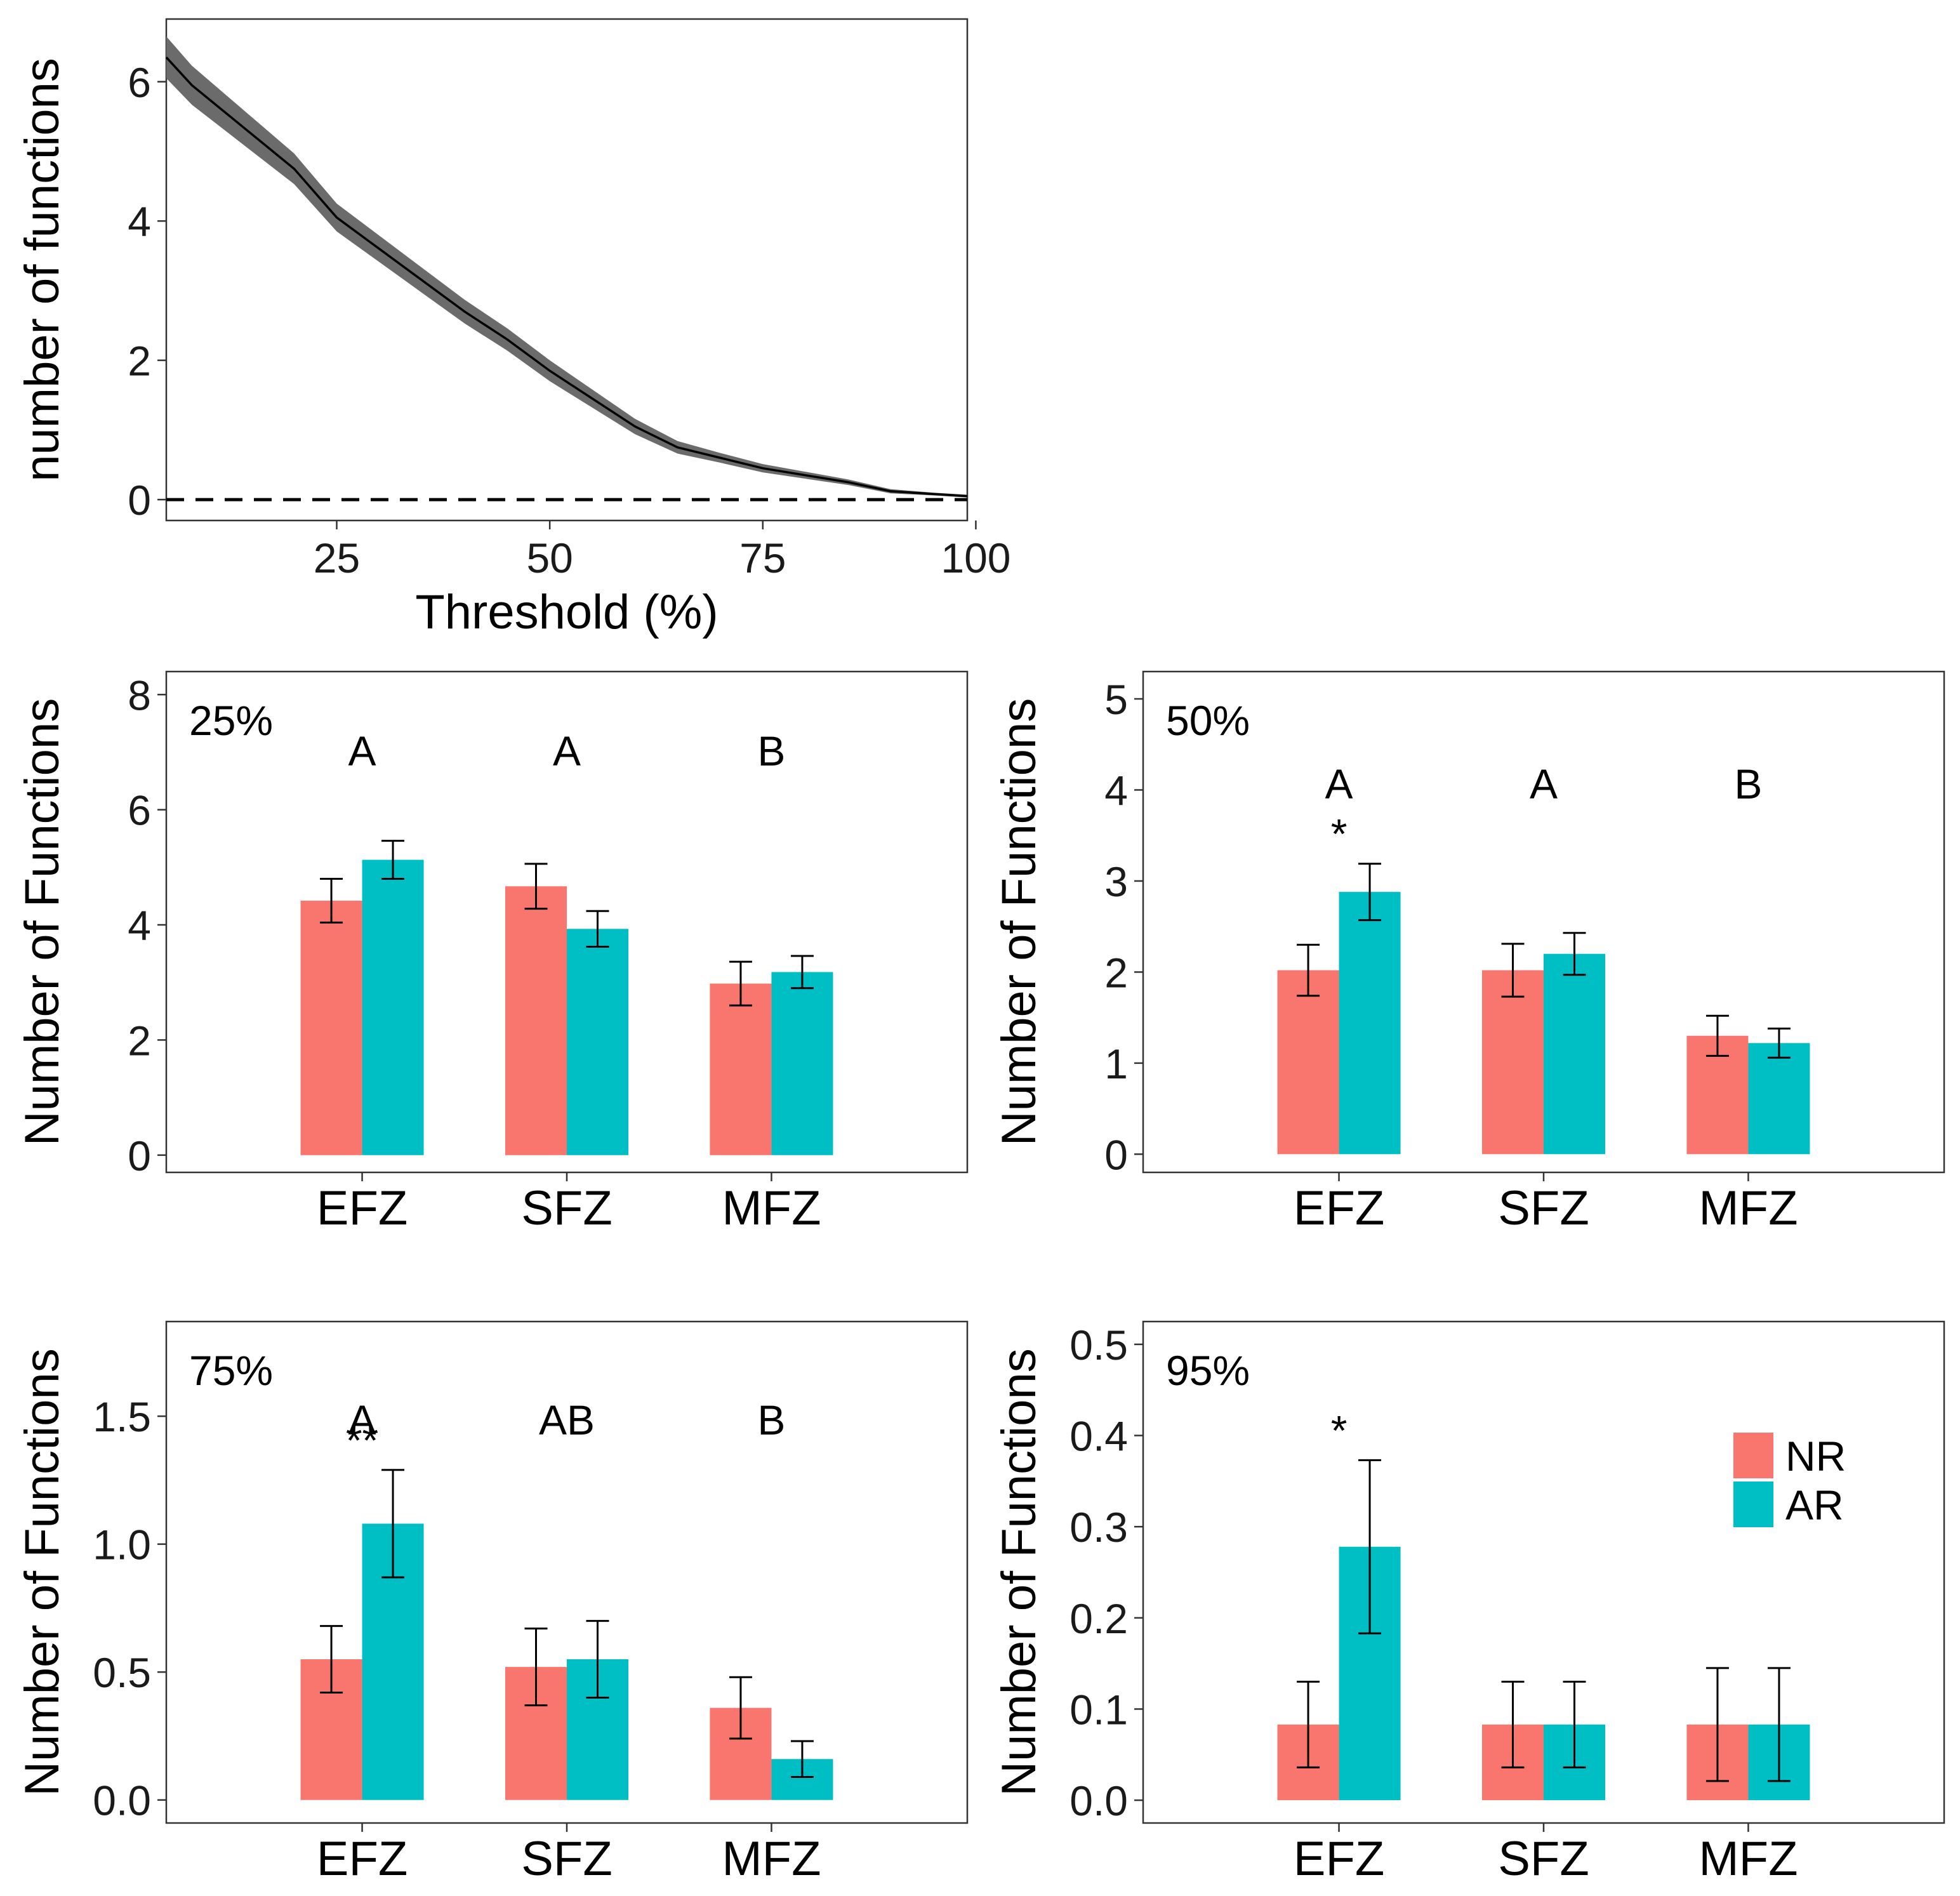 This screenshot has width=1960, height=1896. What do you see at coordinates (1116, 700) in the screenshot?
I see `y-tick-label: 5` at bounding box center [1116, 700].